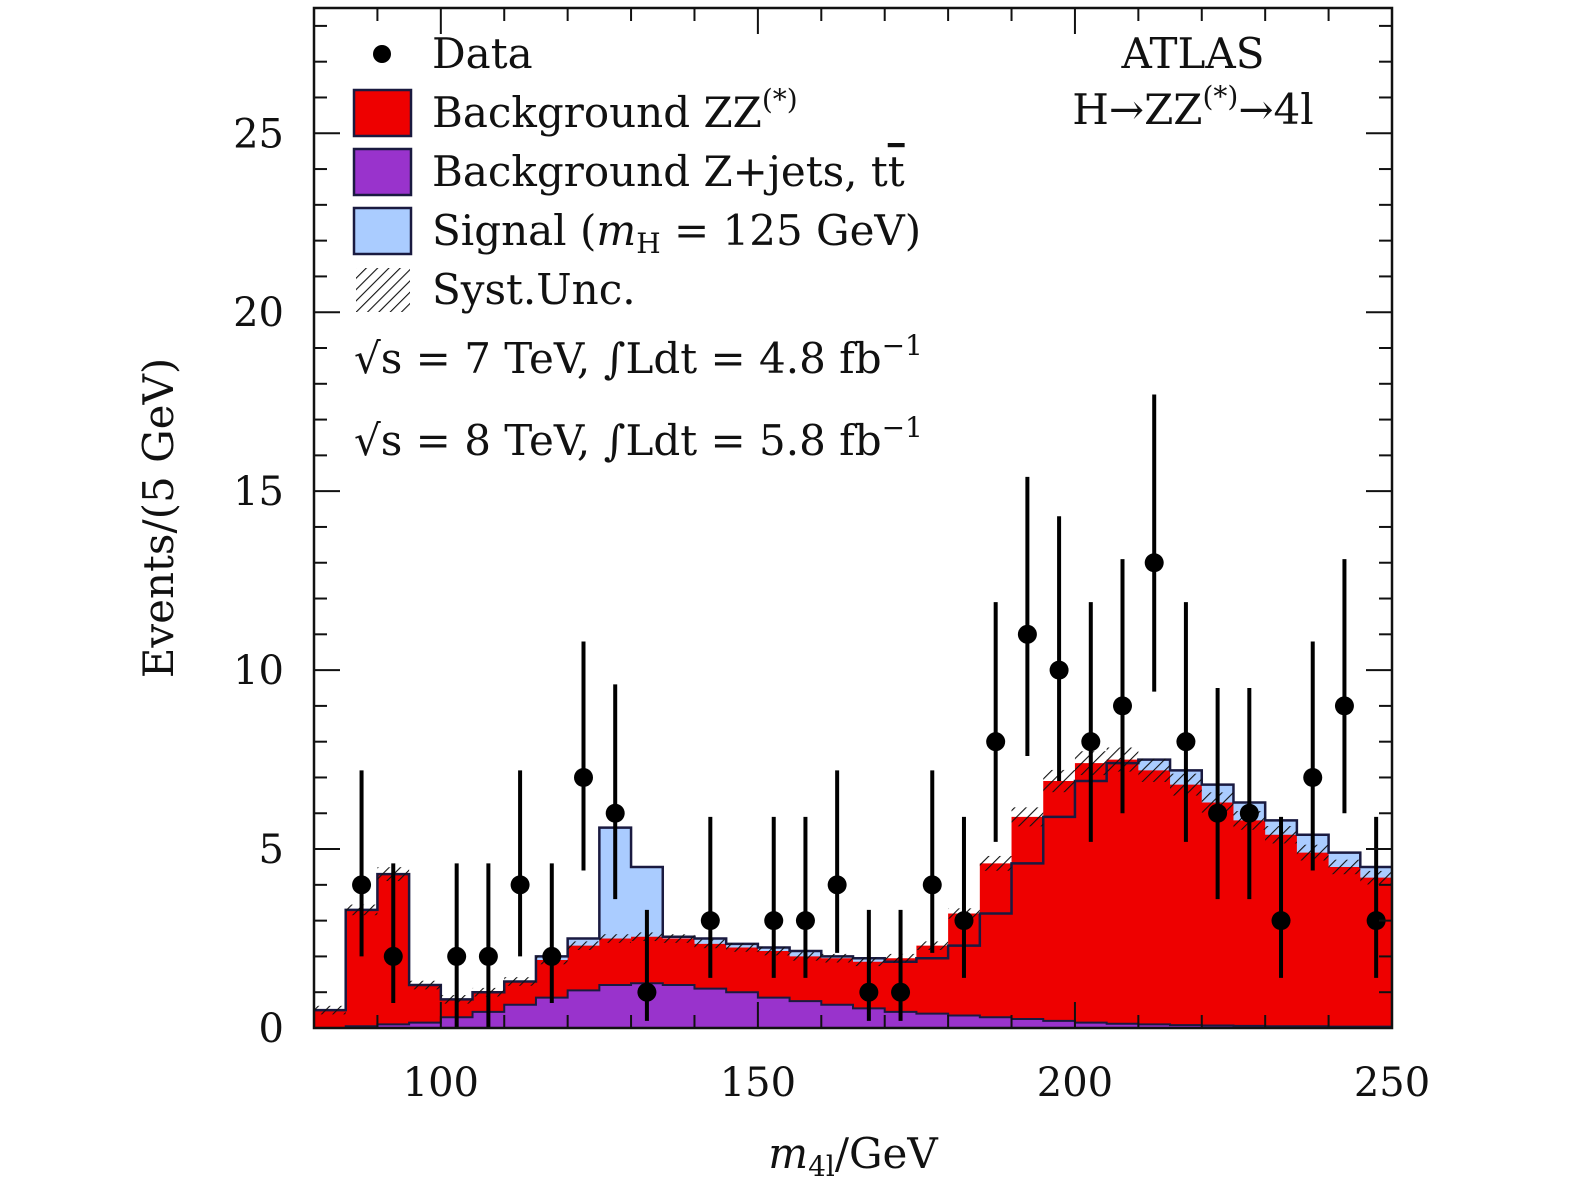 The width and height of the screenshot is (1575, 1201). Describe the element at coordinates (1137, 109) in the screenshot. I see `process-label-main: H→ZZ` at that location.